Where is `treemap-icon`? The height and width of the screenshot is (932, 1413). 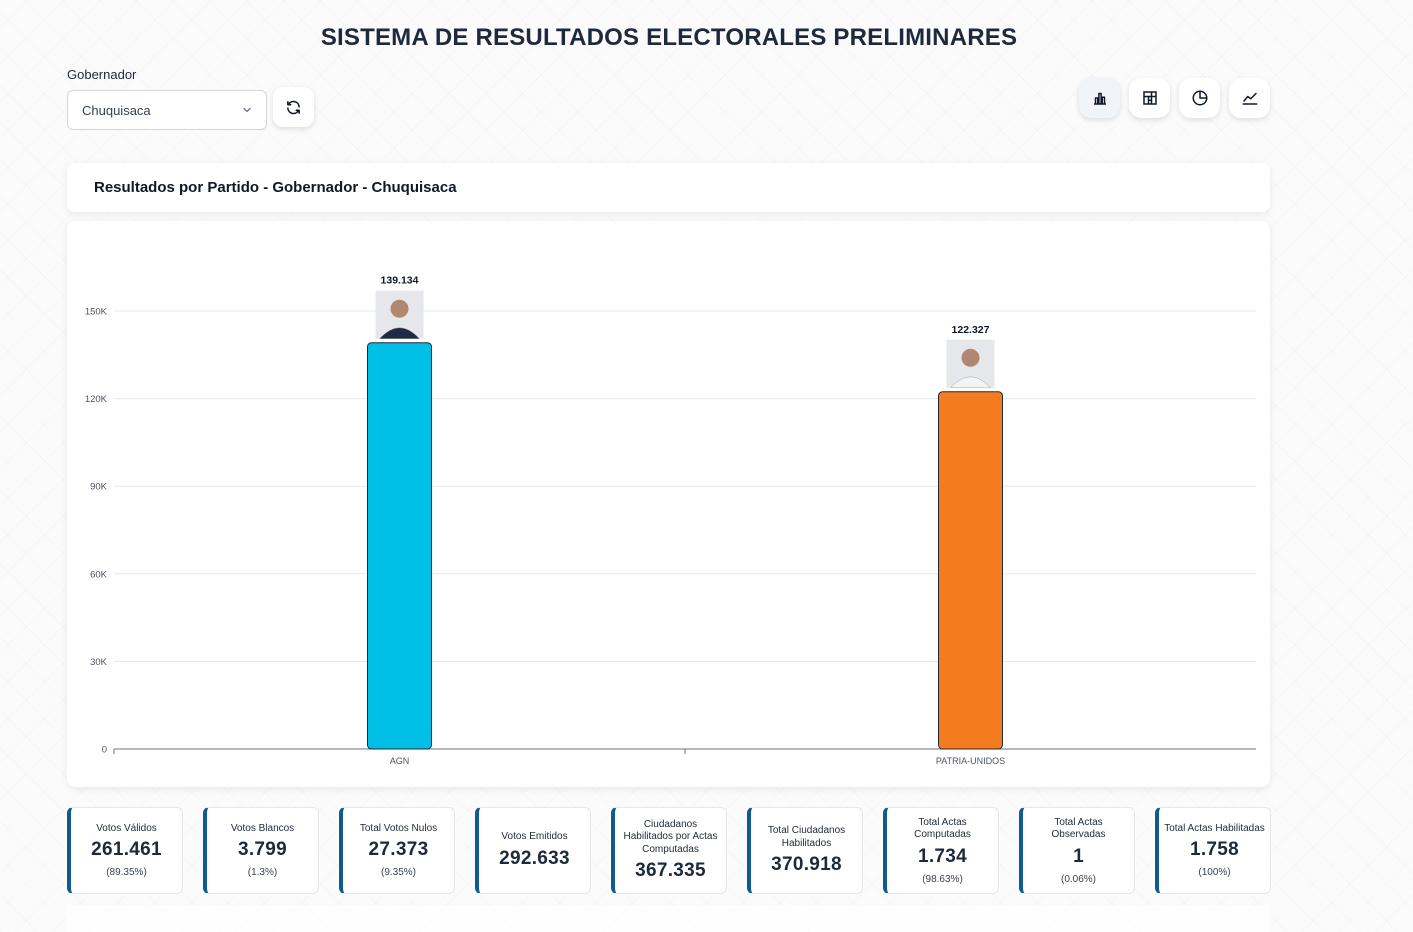 treemap-icon is located at coordinates (1149, 98).